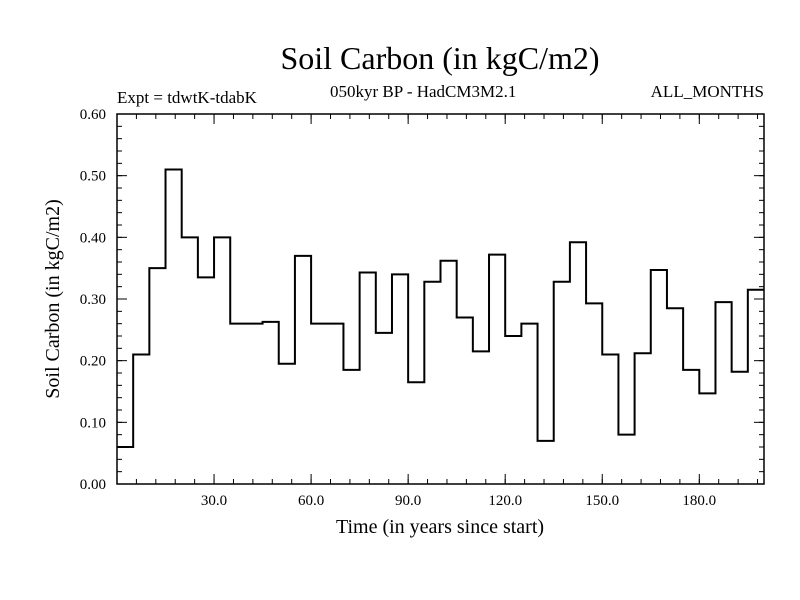 The image size is (800, 600). Describe the element at coordinates (707, 91) in the screenshot. I see `period-label: ALL_MONTHS` at that location.